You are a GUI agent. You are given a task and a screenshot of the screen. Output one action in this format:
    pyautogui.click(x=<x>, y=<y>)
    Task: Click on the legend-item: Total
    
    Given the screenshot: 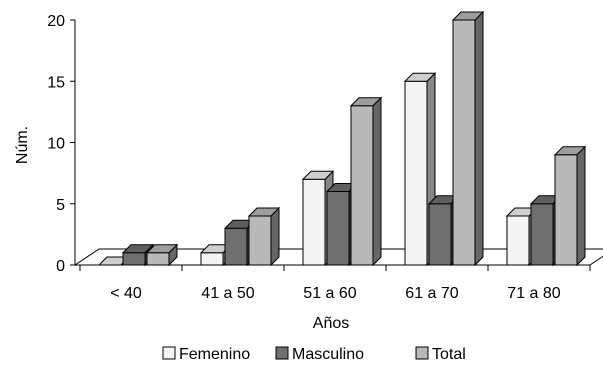 What is the action you would take?
    pyautogui.click(x=440, y=354)
    